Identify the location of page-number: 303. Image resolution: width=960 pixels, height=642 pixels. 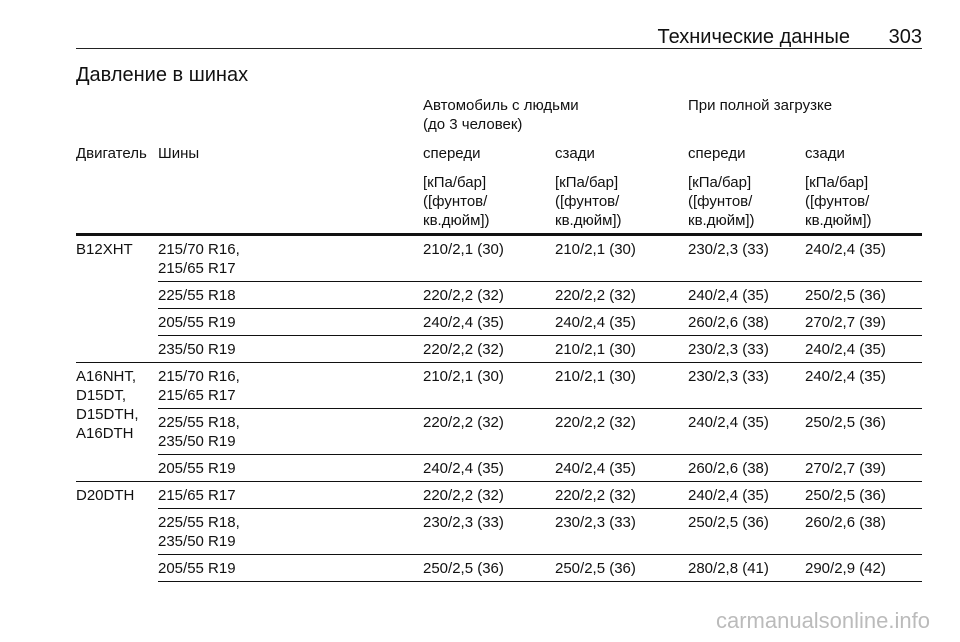
(905, 37).